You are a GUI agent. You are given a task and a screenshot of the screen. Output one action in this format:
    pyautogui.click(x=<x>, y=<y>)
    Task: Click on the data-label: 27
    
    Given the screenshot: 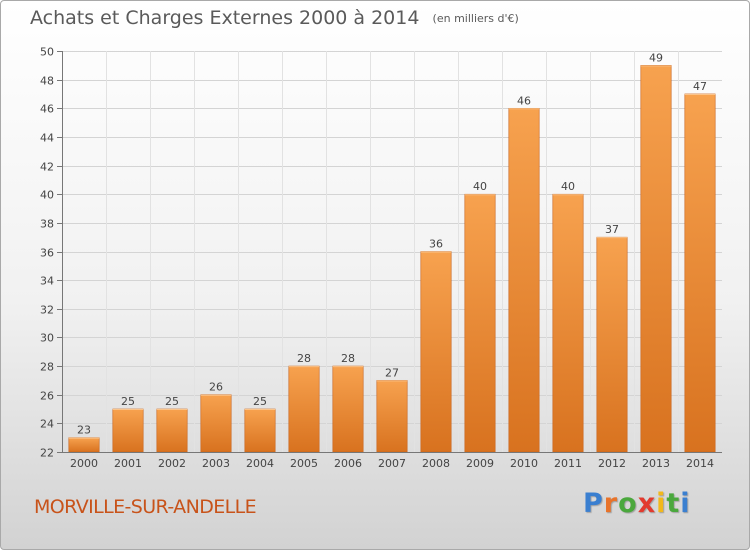 What is the action you would take?
    pyautogui.click(x=392, y=372)
    